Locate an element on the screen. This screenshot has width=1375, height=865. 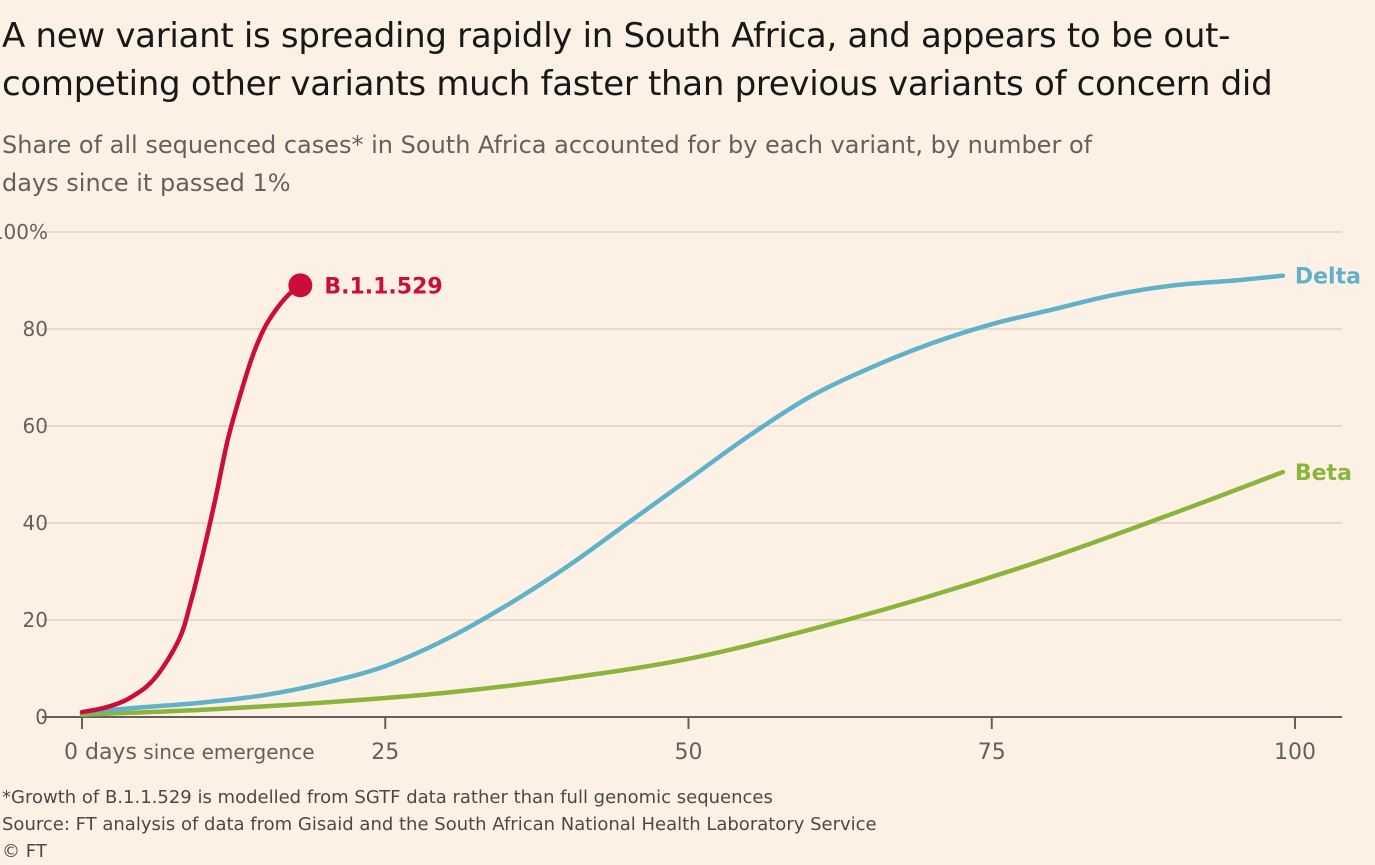
y-tick-label: 80 is located at coordinates (35, 329).